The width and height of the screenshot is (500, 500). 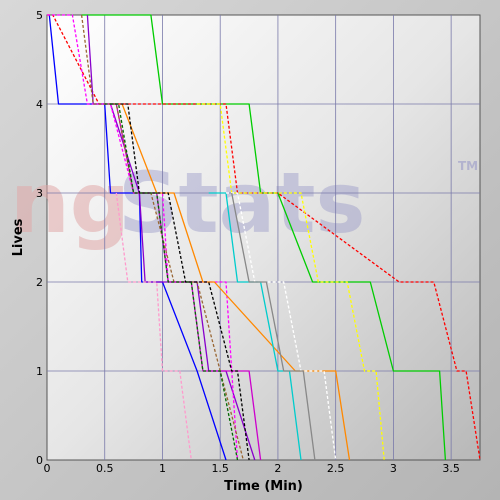 I want to click on x-tick-label: 1, so click(x=162, y=468).